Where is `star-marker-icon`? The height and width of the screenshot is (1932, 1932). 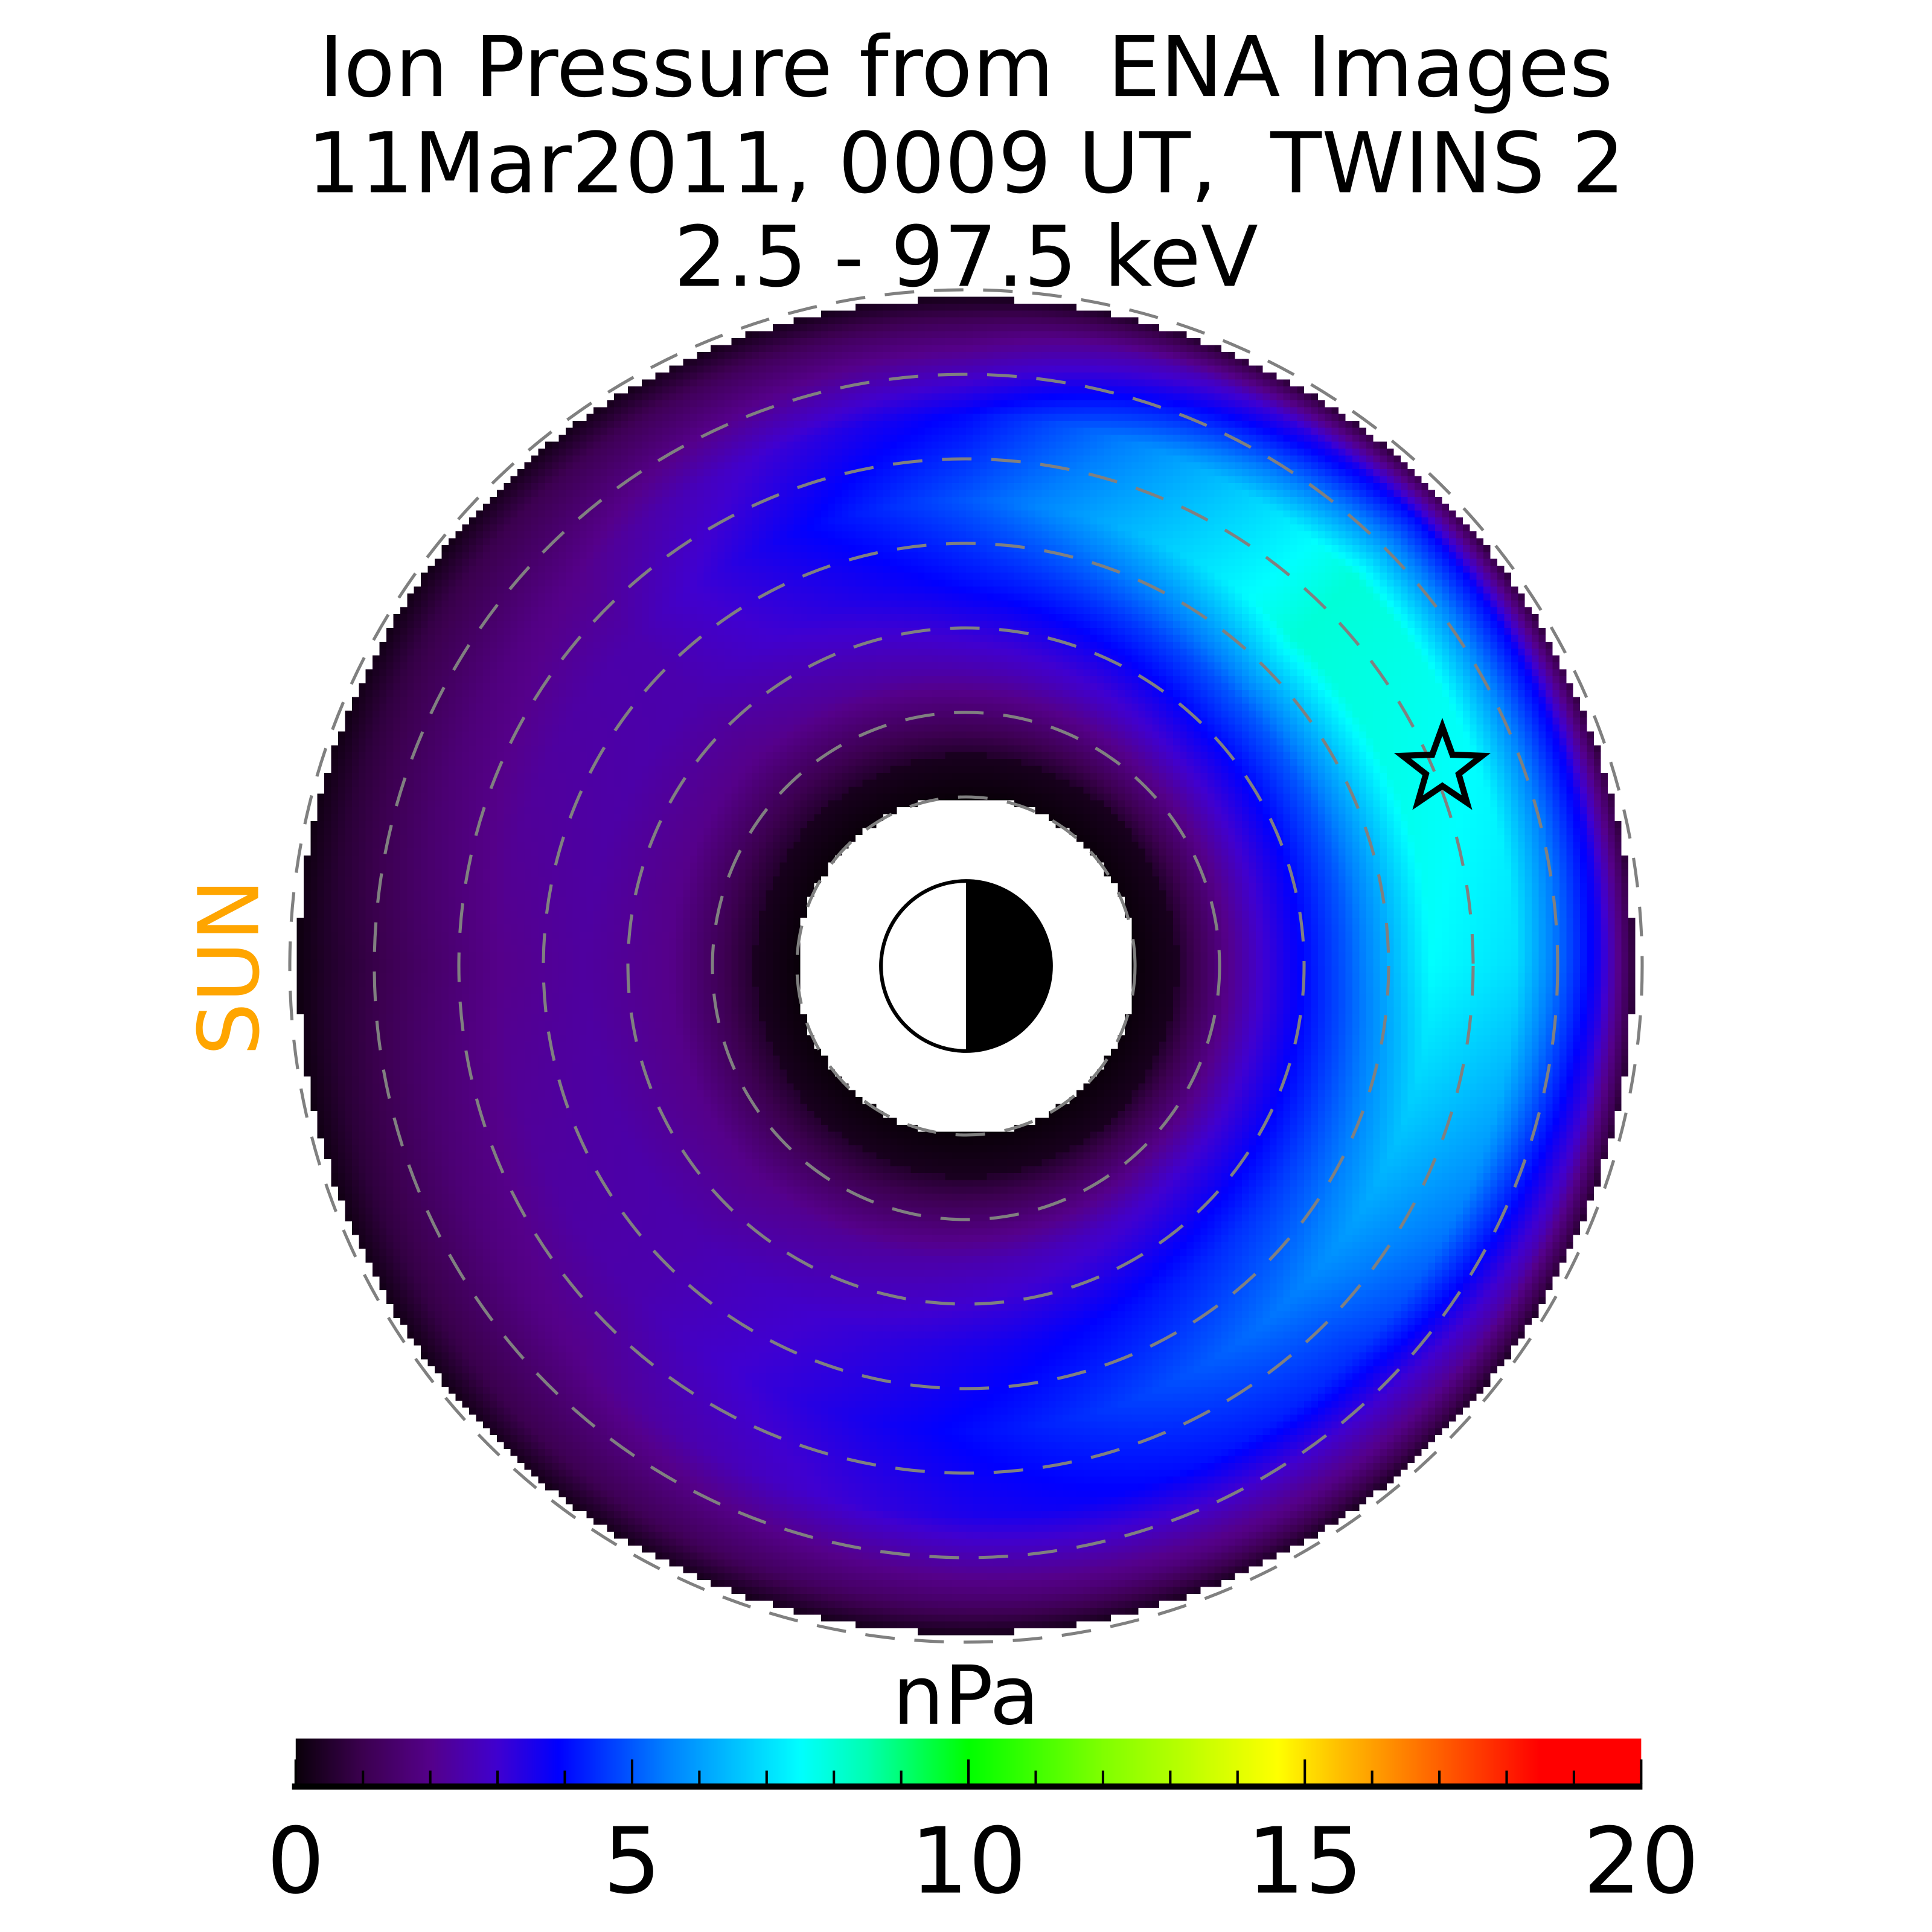
star-marker-icon is located at coordinates (1442, 764).